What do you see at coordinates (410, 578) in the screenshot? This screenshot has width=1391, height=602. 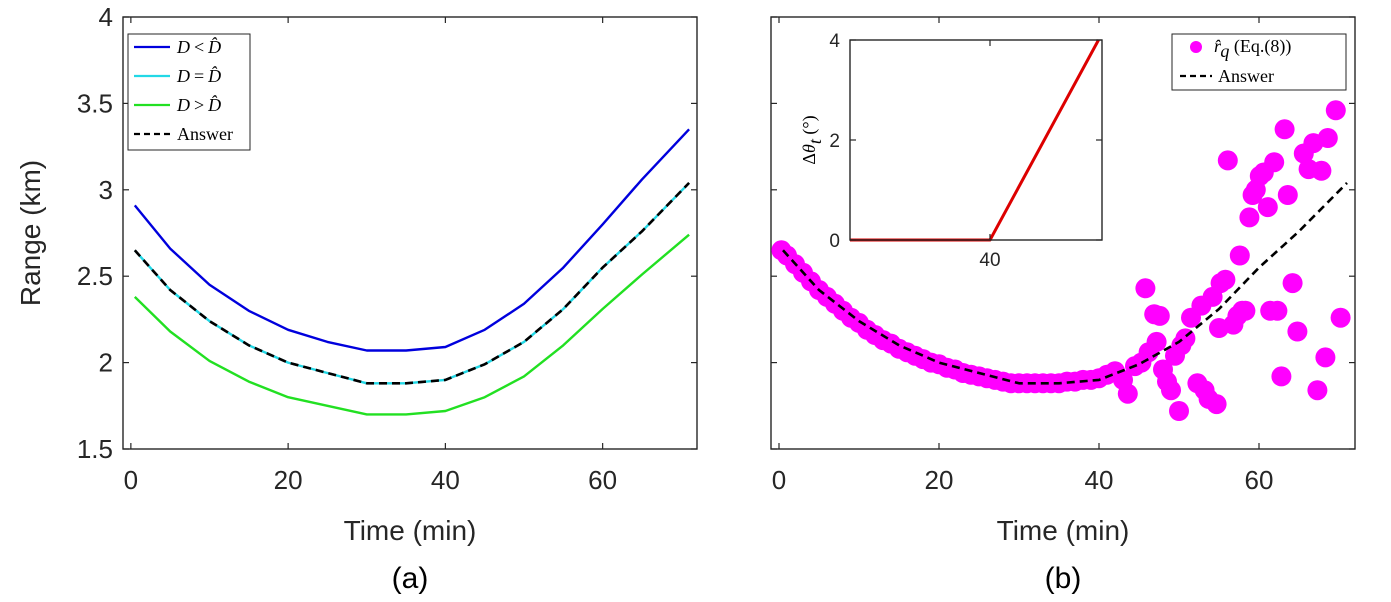 I see `panel-a-caption: (a)` at bounding box center [410, 578].